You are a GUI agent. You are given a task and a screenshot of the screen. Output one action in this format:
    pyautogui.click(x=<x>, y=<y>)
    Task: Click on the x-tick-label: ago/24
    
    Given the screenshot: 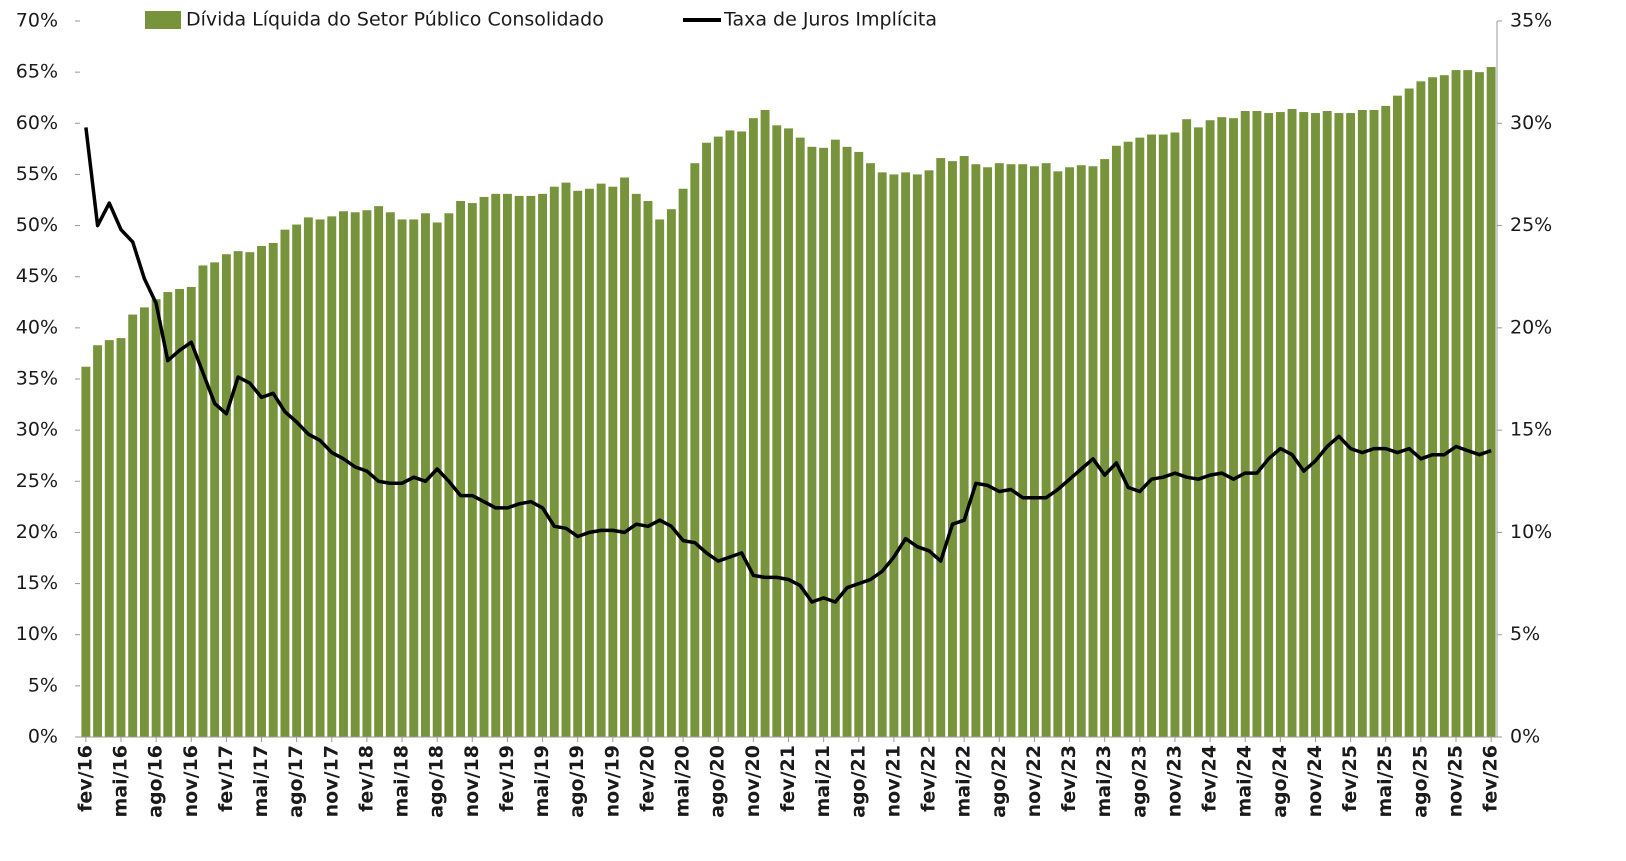 What is the action you would take?
    pyautogui.click(x=1280, y=781)
    